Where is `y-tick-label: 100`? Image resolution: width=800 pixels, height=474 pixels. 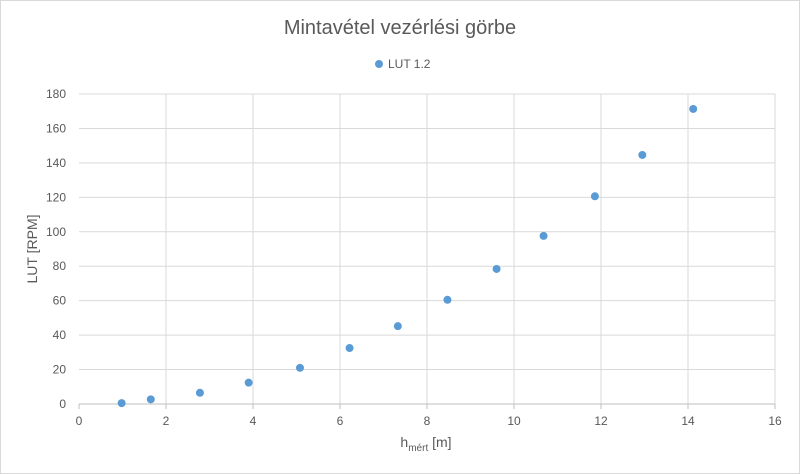 y-tick-label: 100 is located at coordinates (56, 232).